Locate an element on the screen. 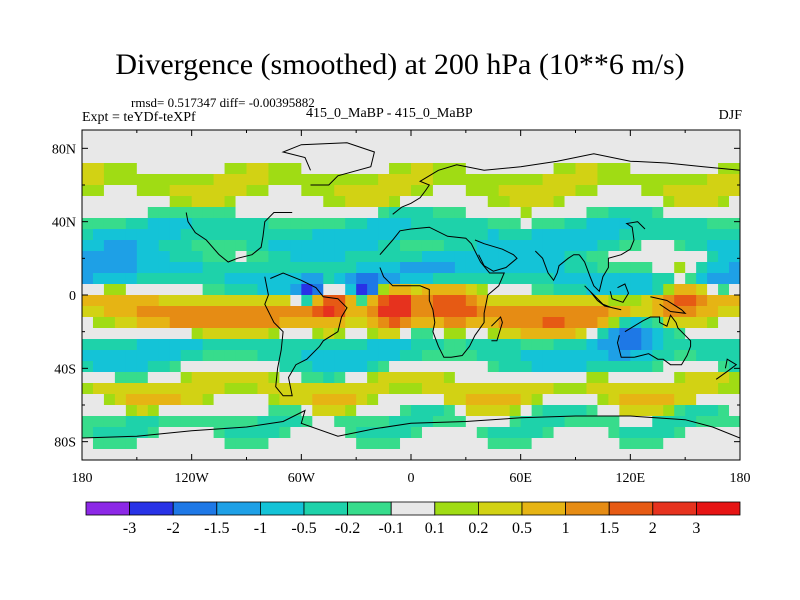 This screenshot has width=800, height=600. colorbar-label: -3 is located at coordinates (129, 528).